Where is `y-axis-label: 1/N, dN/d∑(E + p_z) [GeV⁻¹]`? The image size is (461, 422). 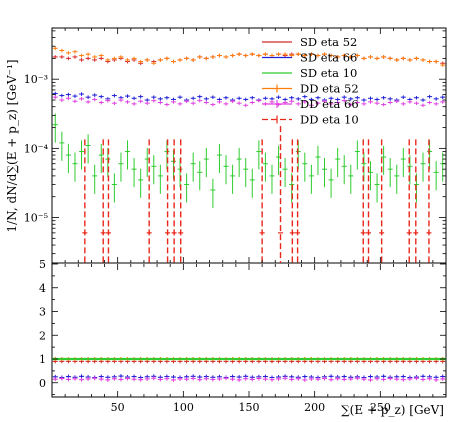 y-axis-label: 1/N, dN/d∑(E + p_z) [GeV⁻¹] is located at coordinates (12, 146).